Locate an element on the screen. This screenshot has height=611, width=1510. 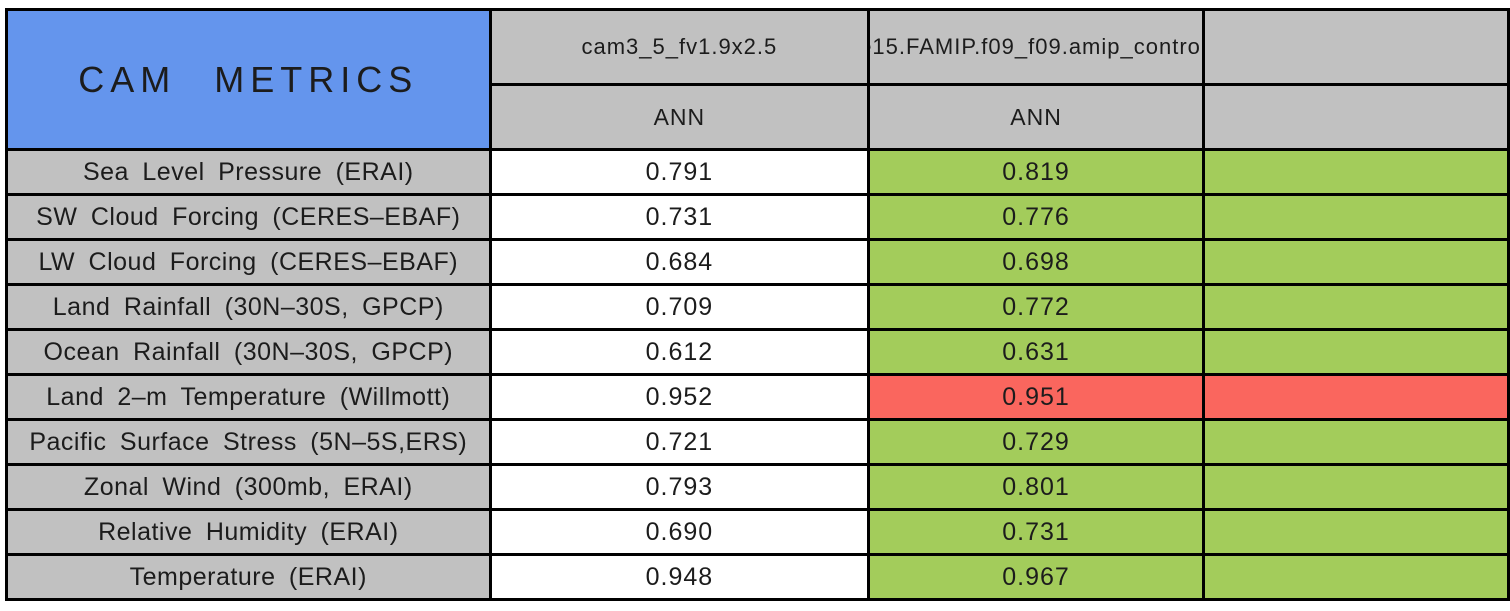
metric-value-base: 0.731 is located at coordinates (679, 217).